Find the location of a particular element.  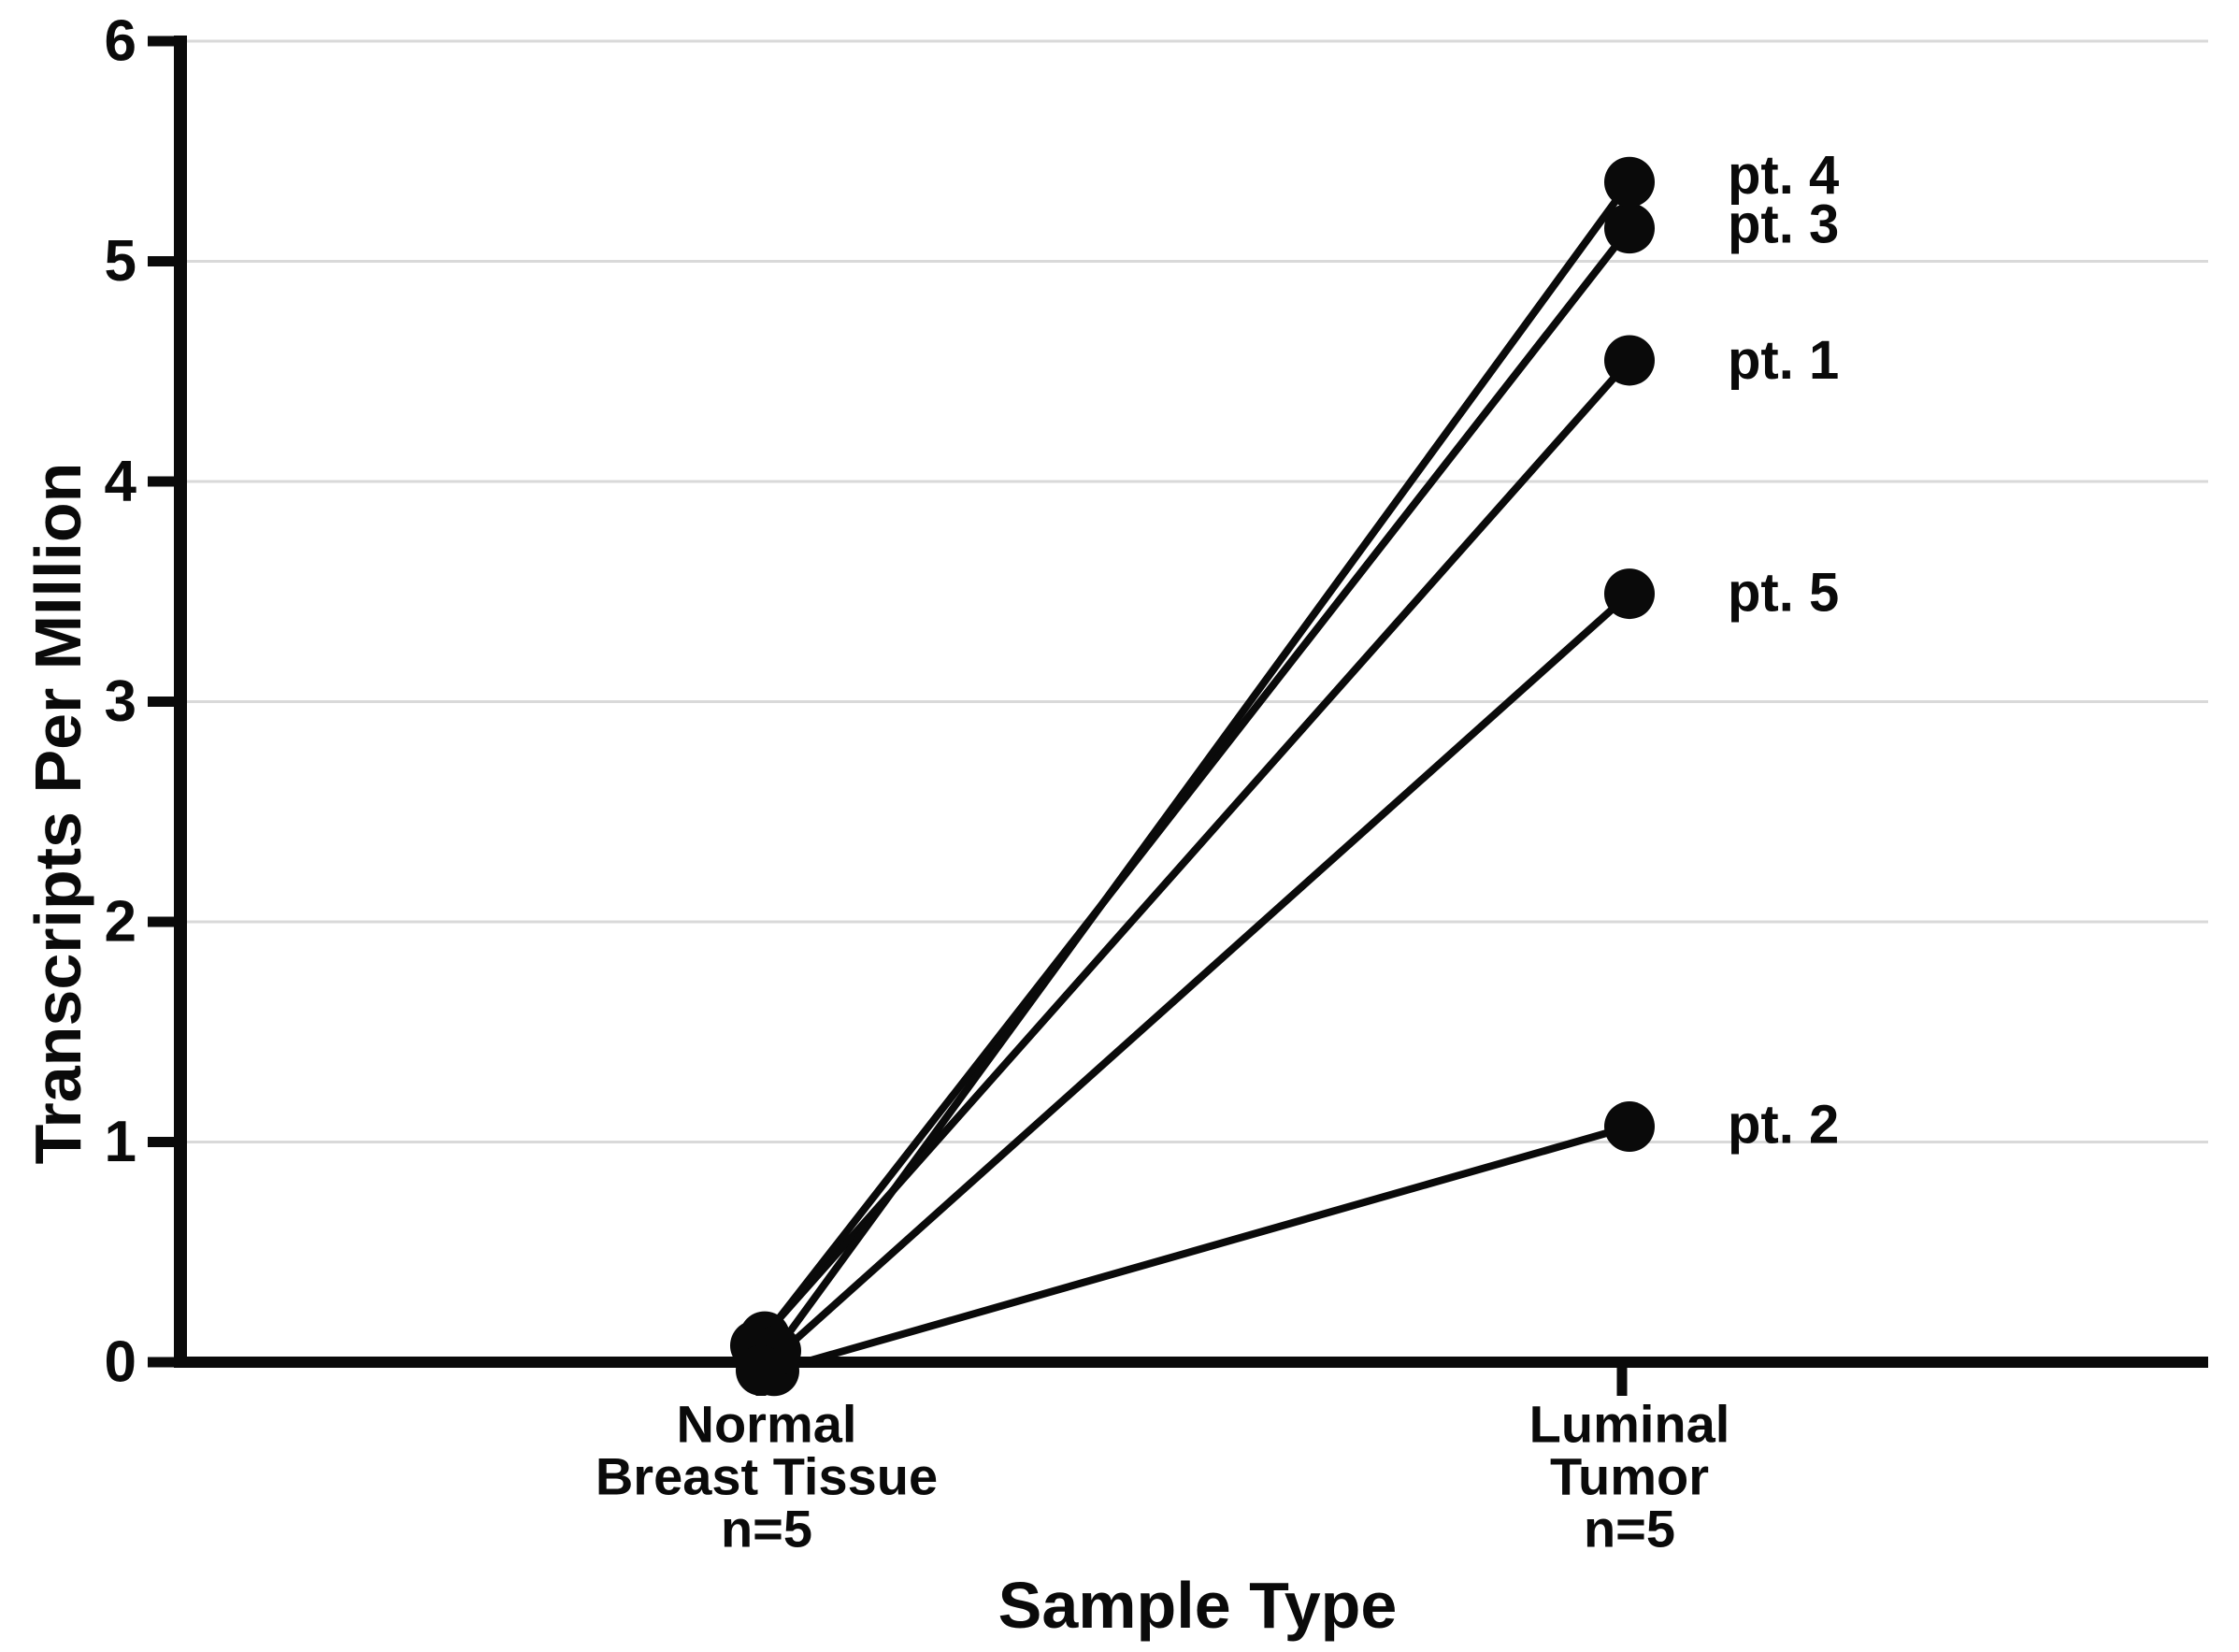

y-axis-title: Transcripts Per MIllion is located at coordinates (58, 813).